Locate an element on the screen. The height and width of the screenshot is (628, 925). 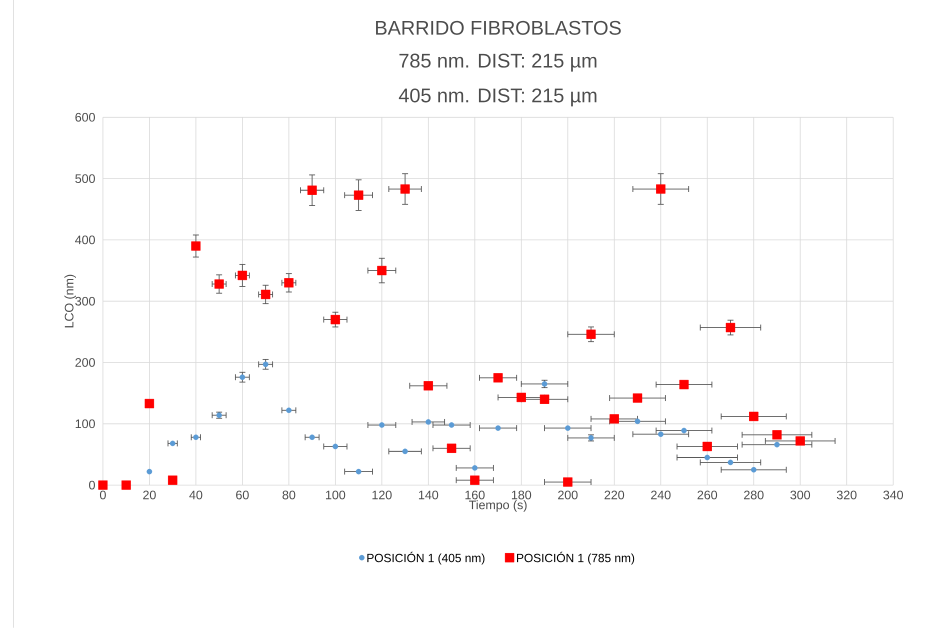
x-tick-label: 180 is located at coordinates (522, 495).